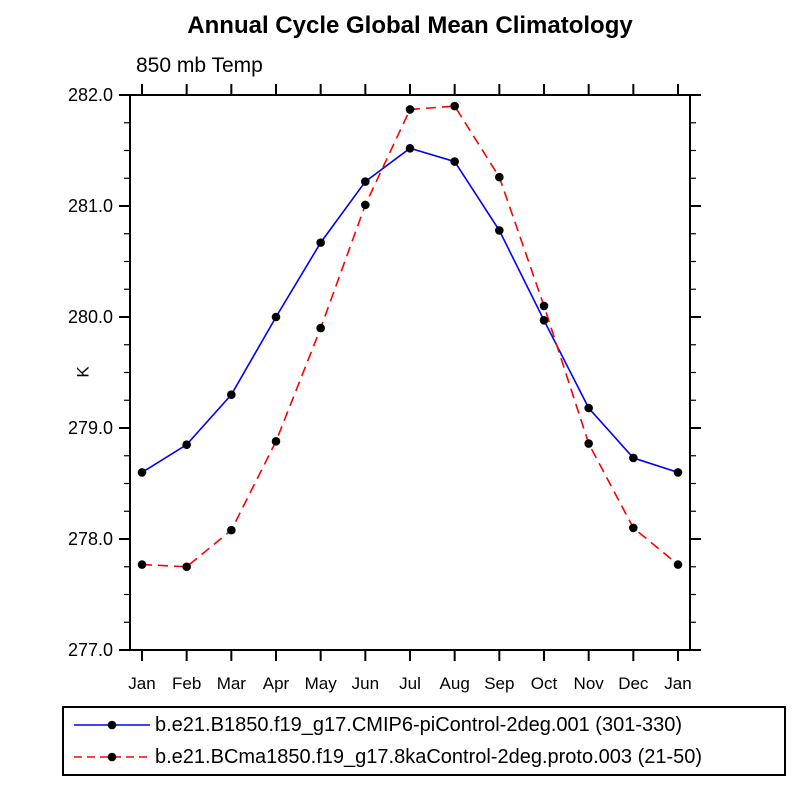 The width and height of the screenshot is (800, 800). I want to click on y-tick-label: 282.0, so click(90, 95).